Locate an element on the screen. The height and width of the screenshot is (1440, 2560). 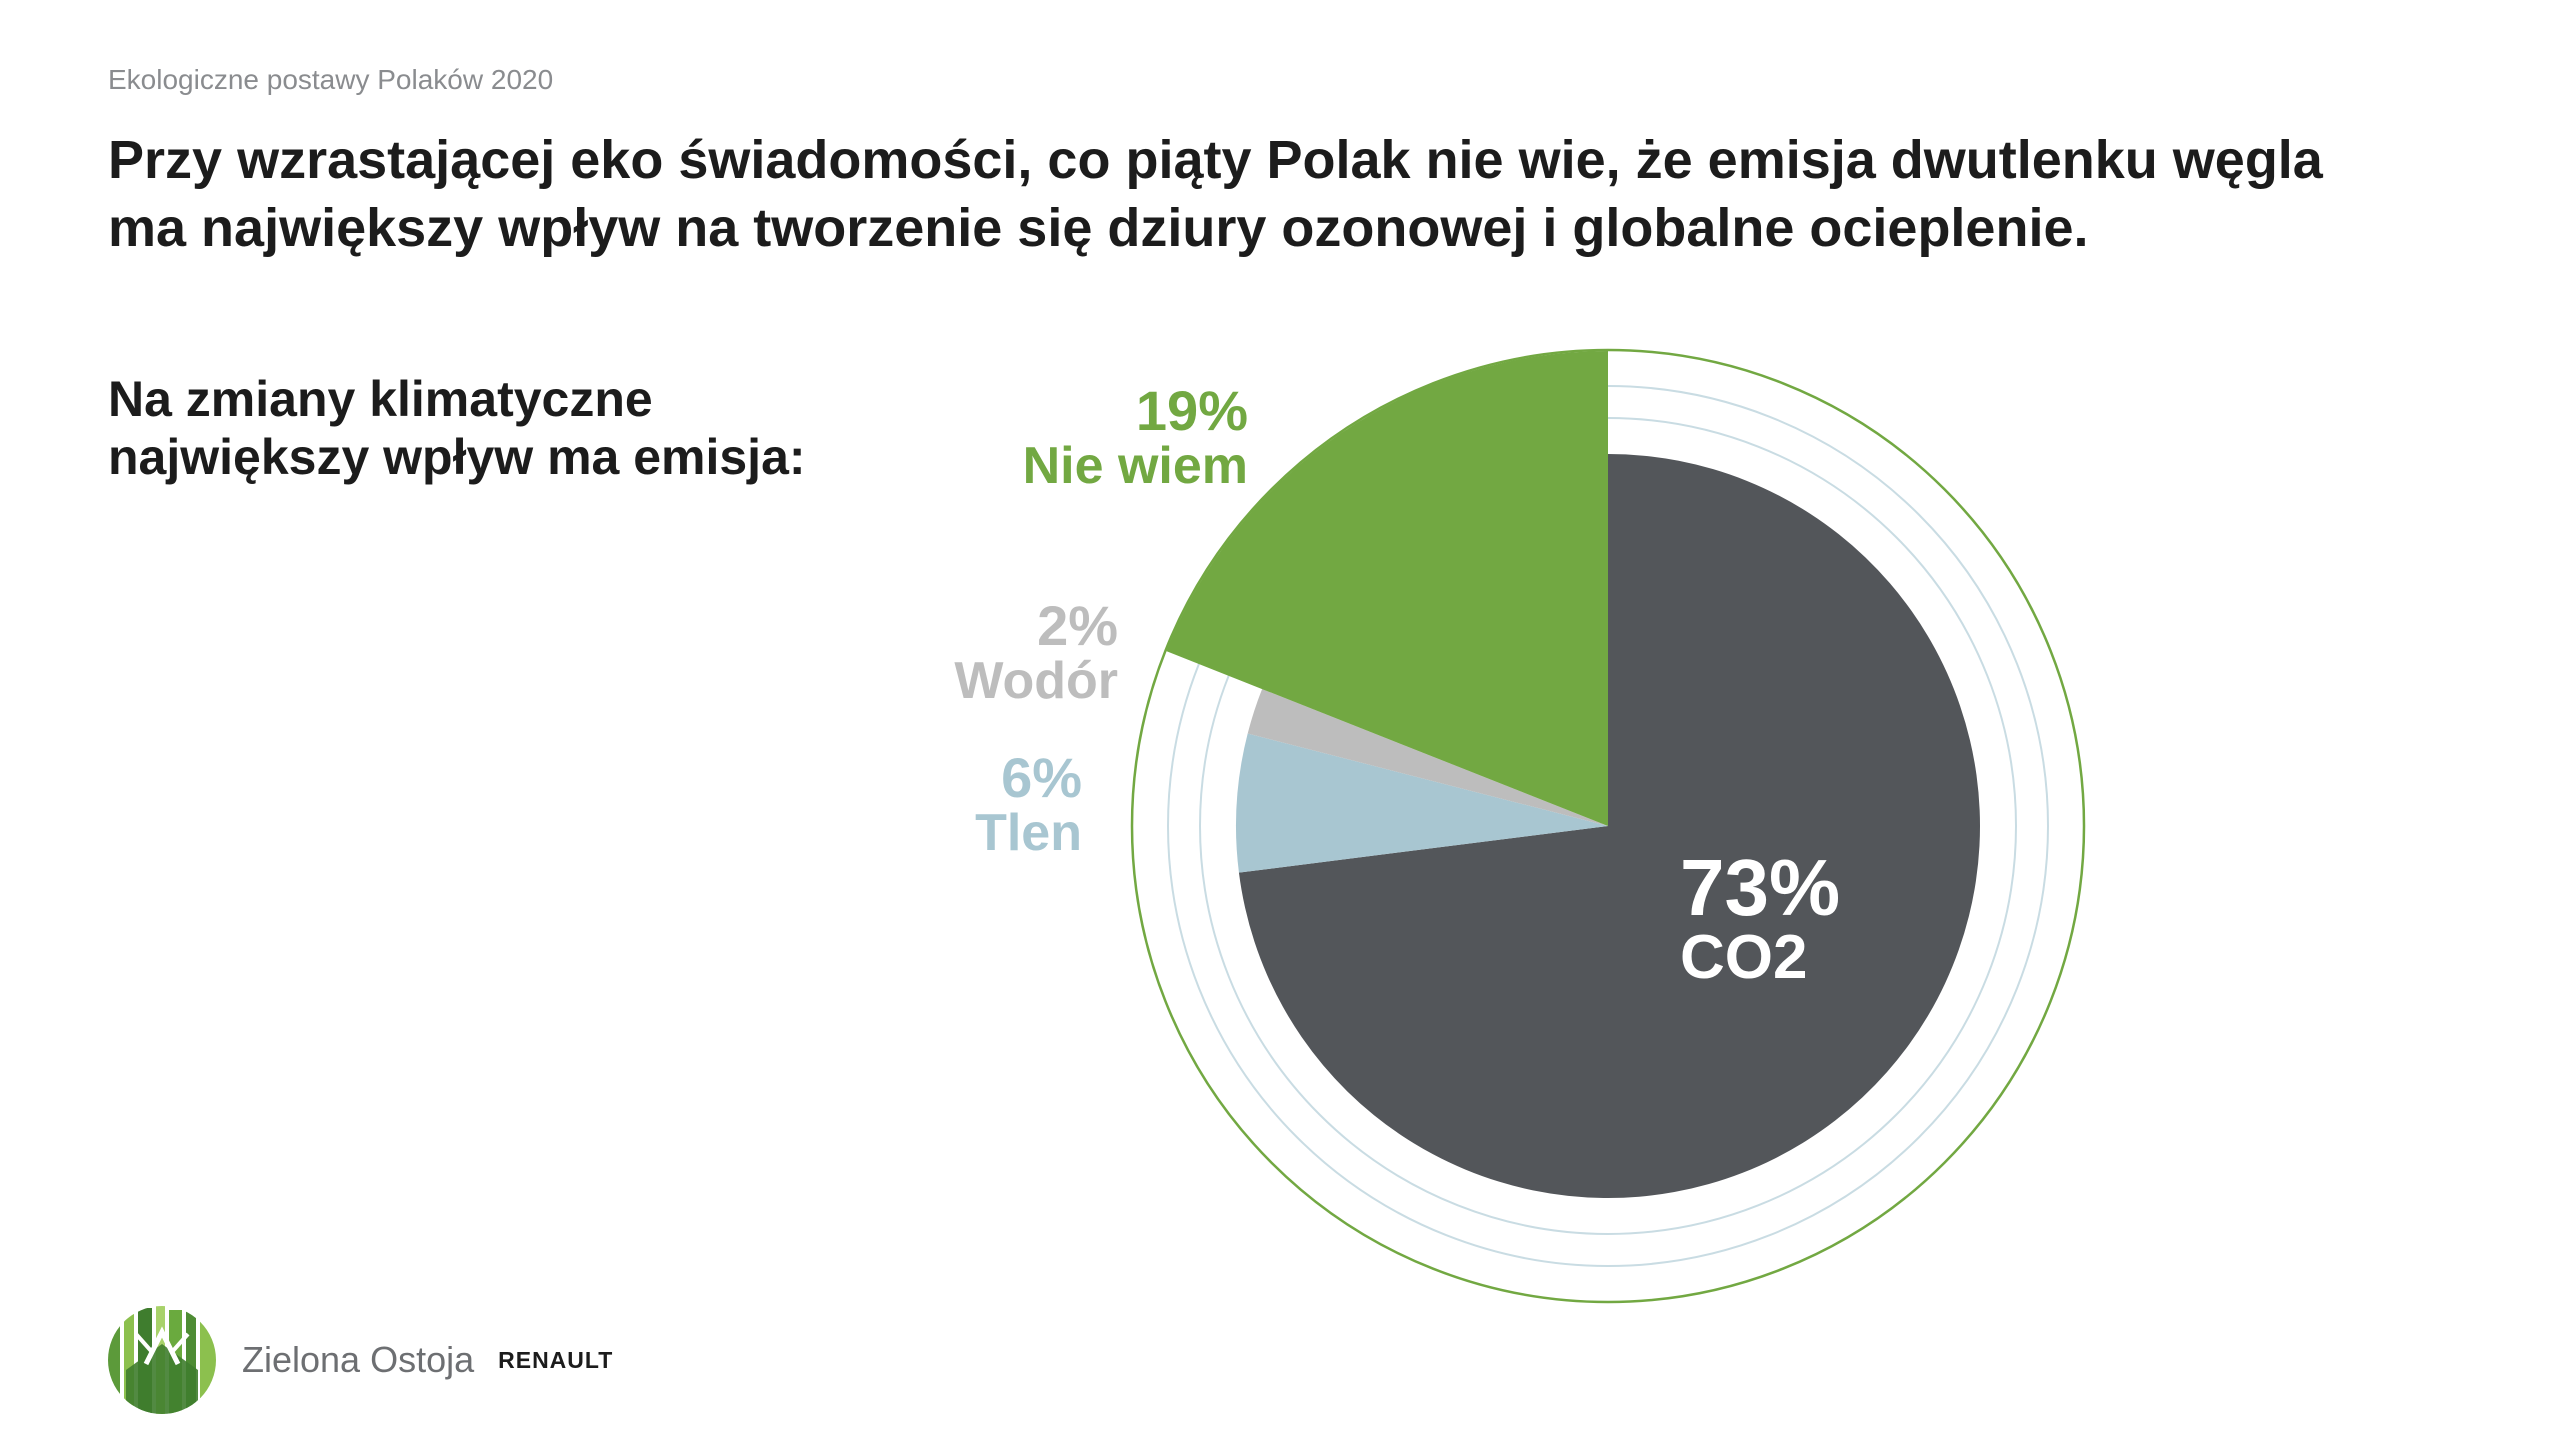
data-label-category: Tlen is located at coordinates (1028, 833).